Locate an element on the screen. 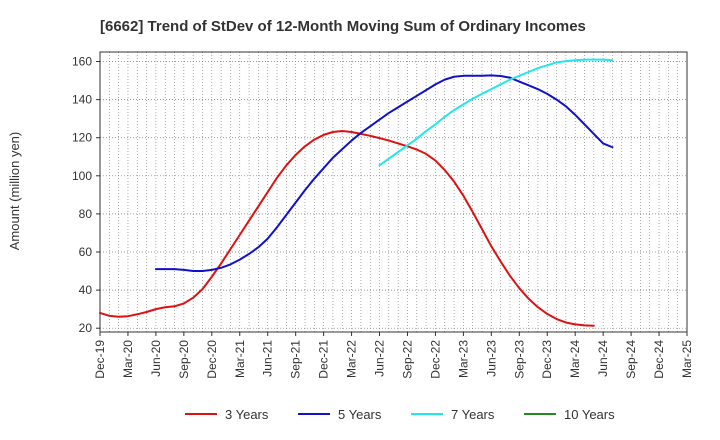  x-tick-label: Mar-23 is located at coordinates (463, 359).